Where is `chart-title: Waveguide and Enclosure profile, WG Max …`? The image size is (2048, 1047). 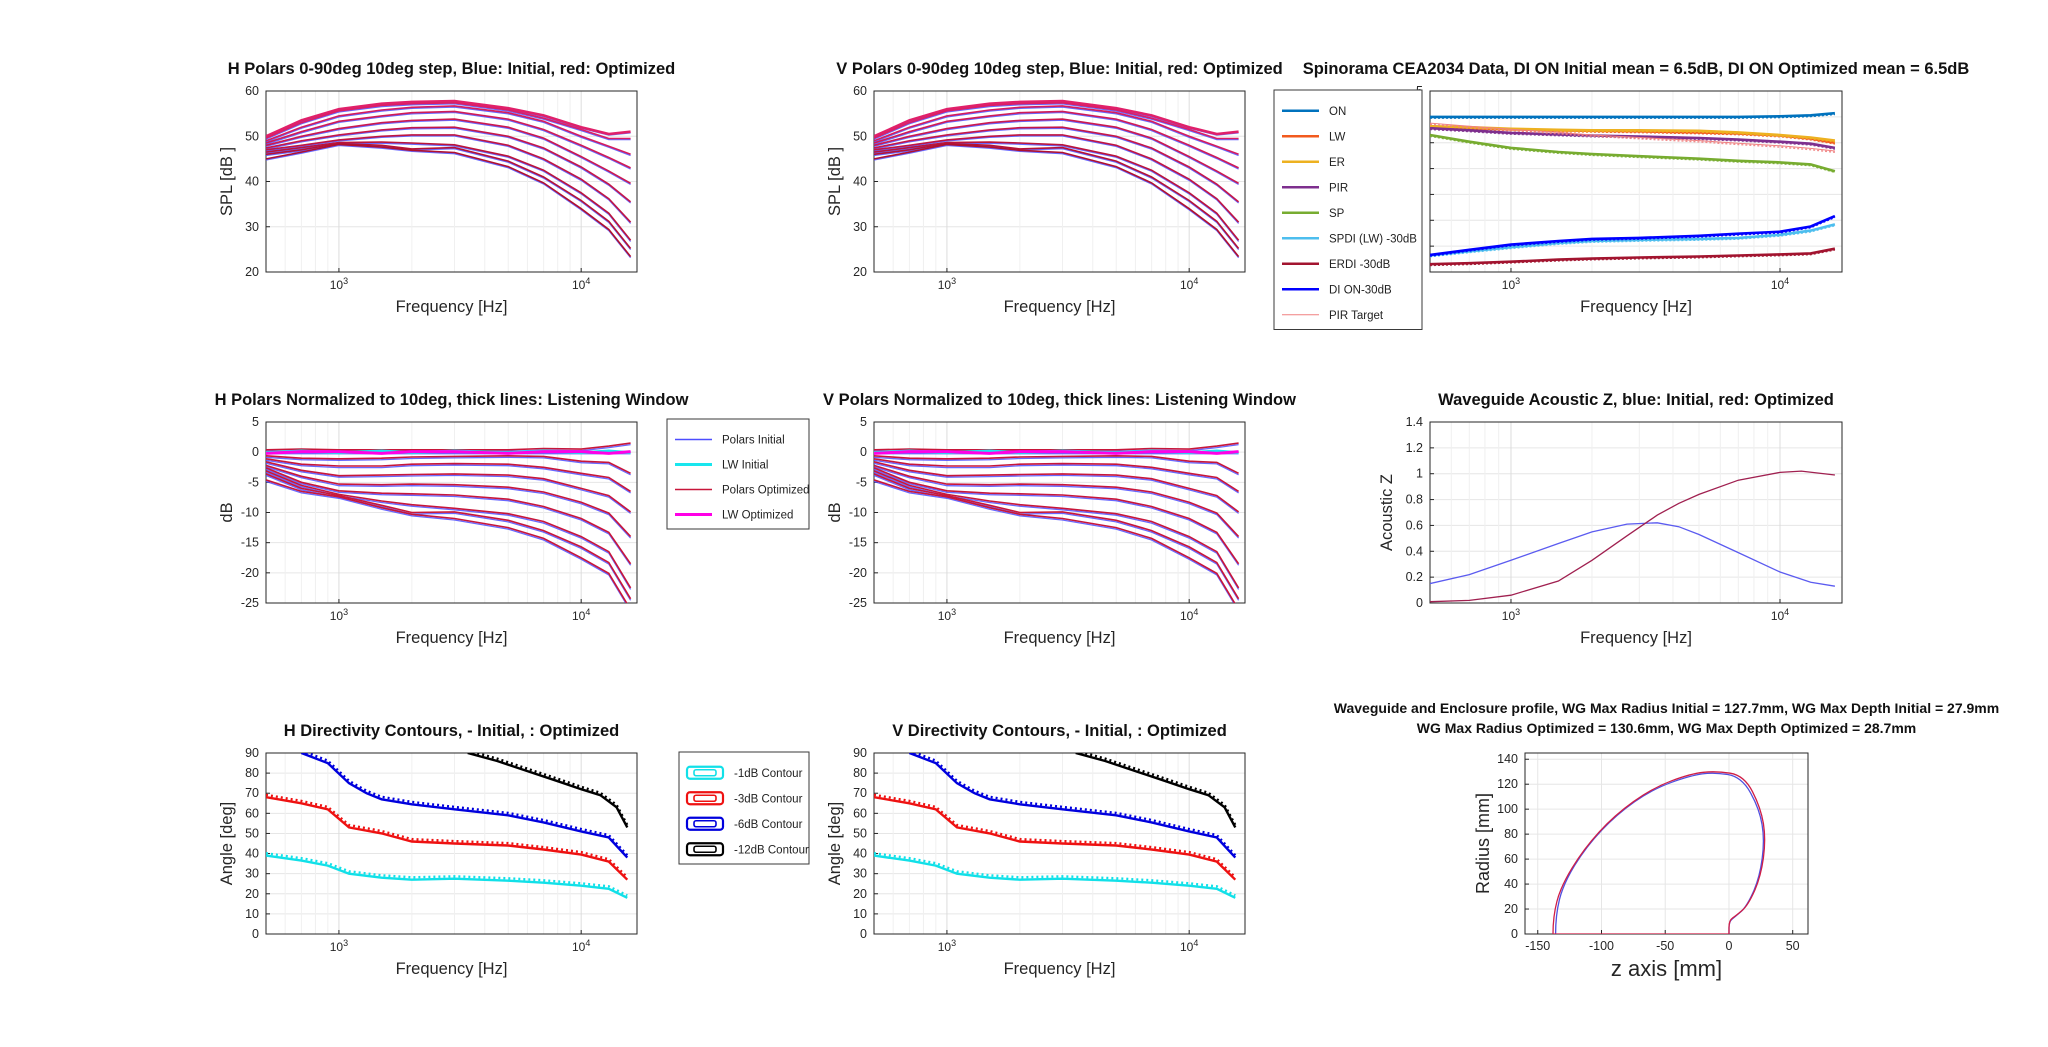
chart-title: Waveguide and Enclosure profile, WG Max … is located at coordinates (1666, 708).